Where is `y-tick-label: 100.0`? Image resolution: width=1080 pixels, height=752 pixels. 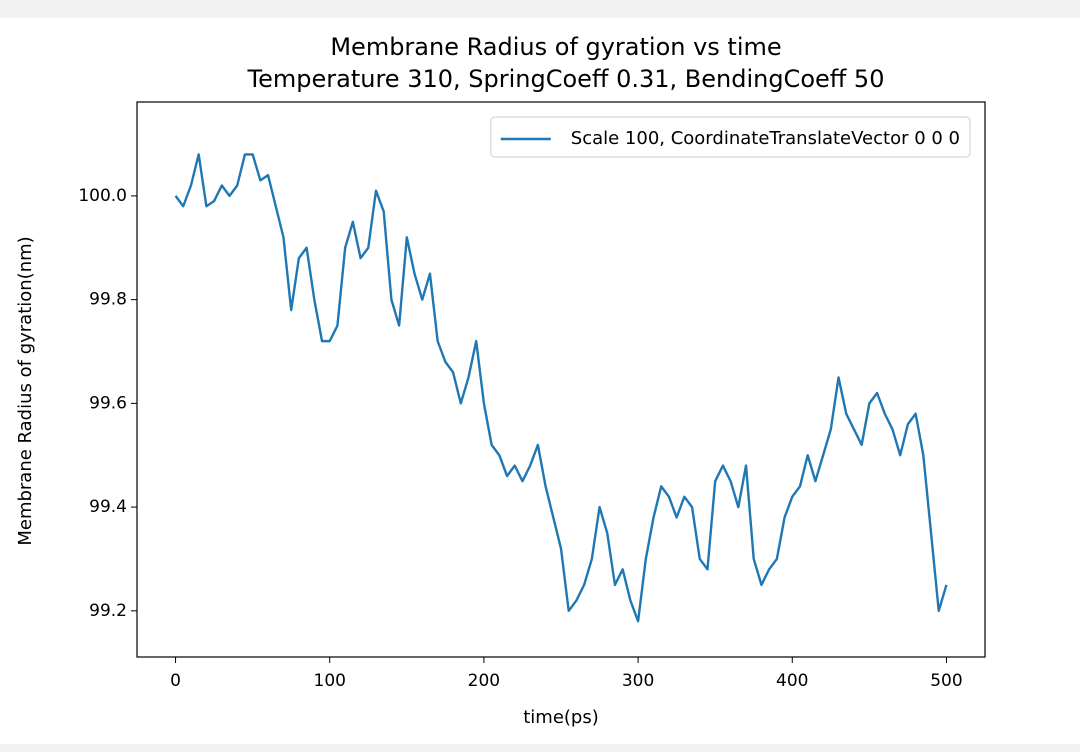
y-tick-label: 100.0 is located at coordinates (102, 196).